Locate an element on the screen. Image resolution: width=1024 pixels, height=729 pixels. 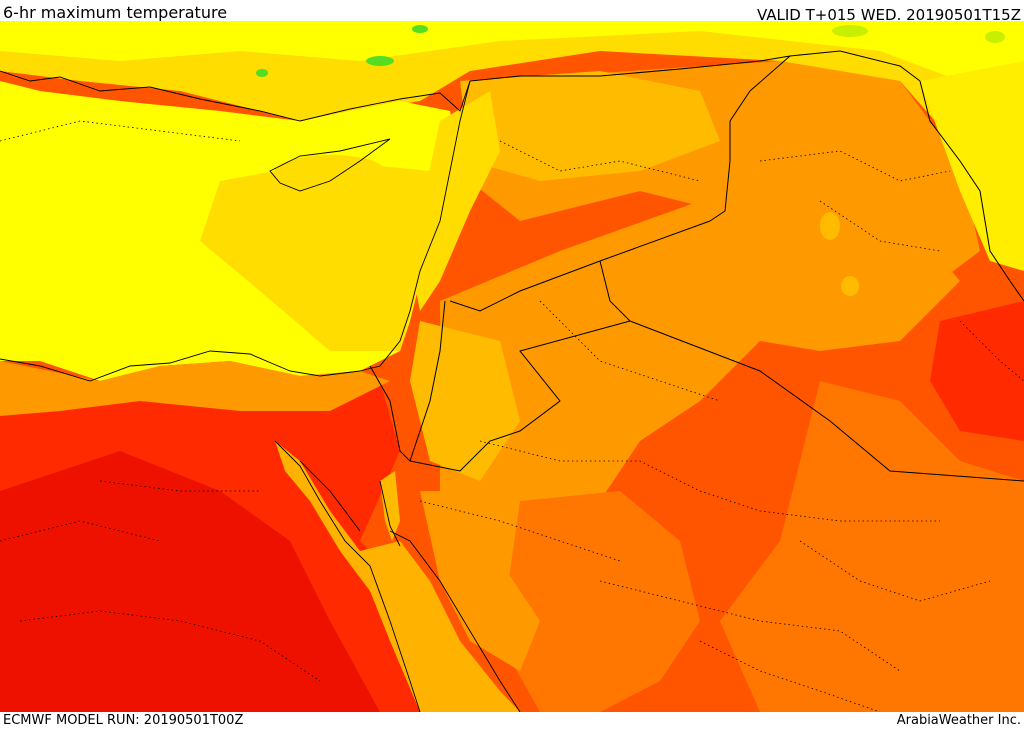
border-syria-turkey is located at coordinates (630, 68).